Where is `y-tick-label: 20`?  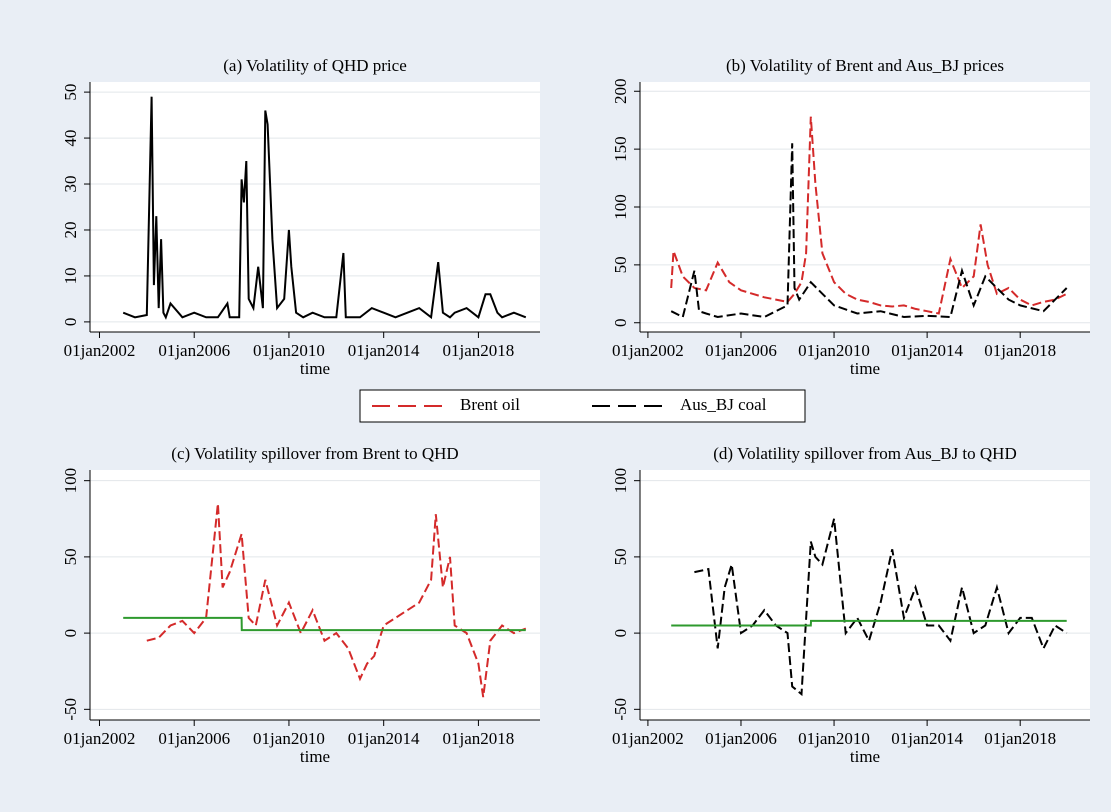 y-tick-label: 20 is located at coordinates (70, 229).